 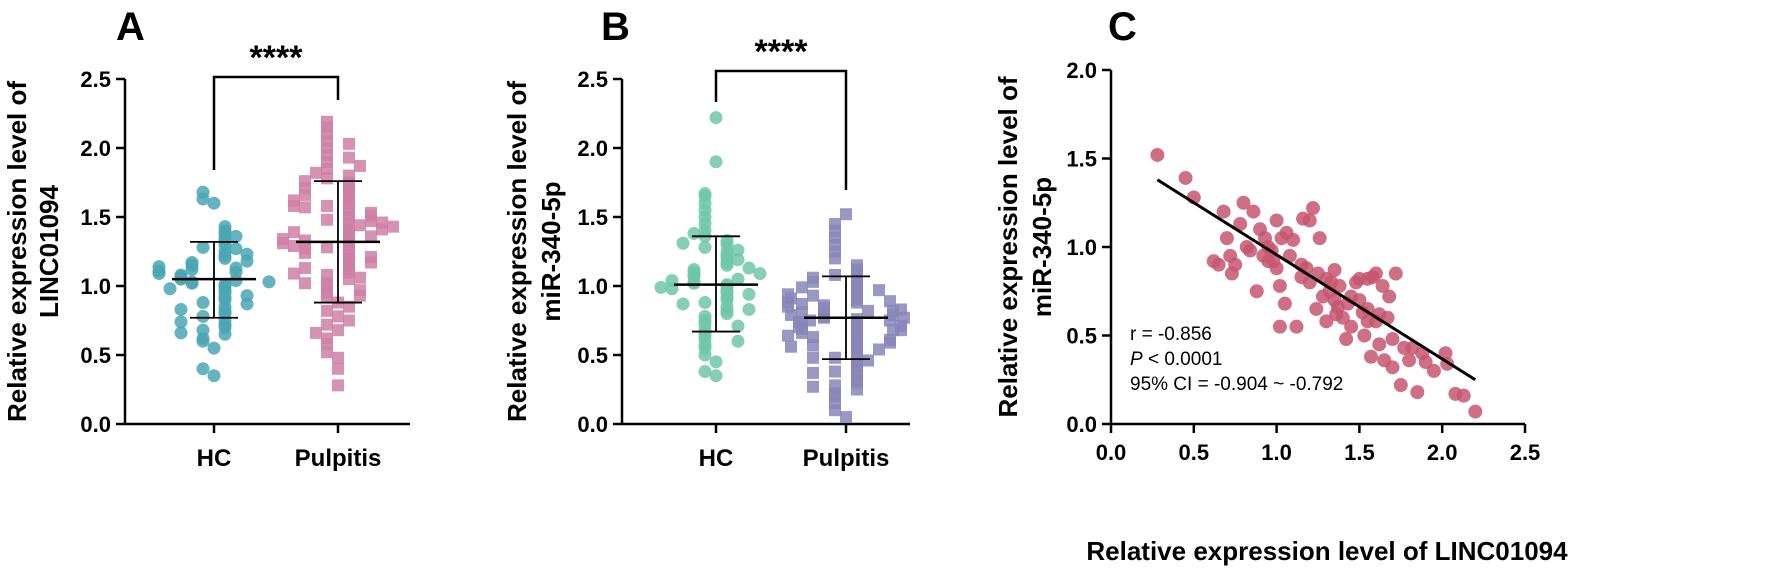 What do you see at coordinates (1183, 359) in the screenshot?
I see `stat-p-value: < 0.0001` at bounding box center [1183, 359].